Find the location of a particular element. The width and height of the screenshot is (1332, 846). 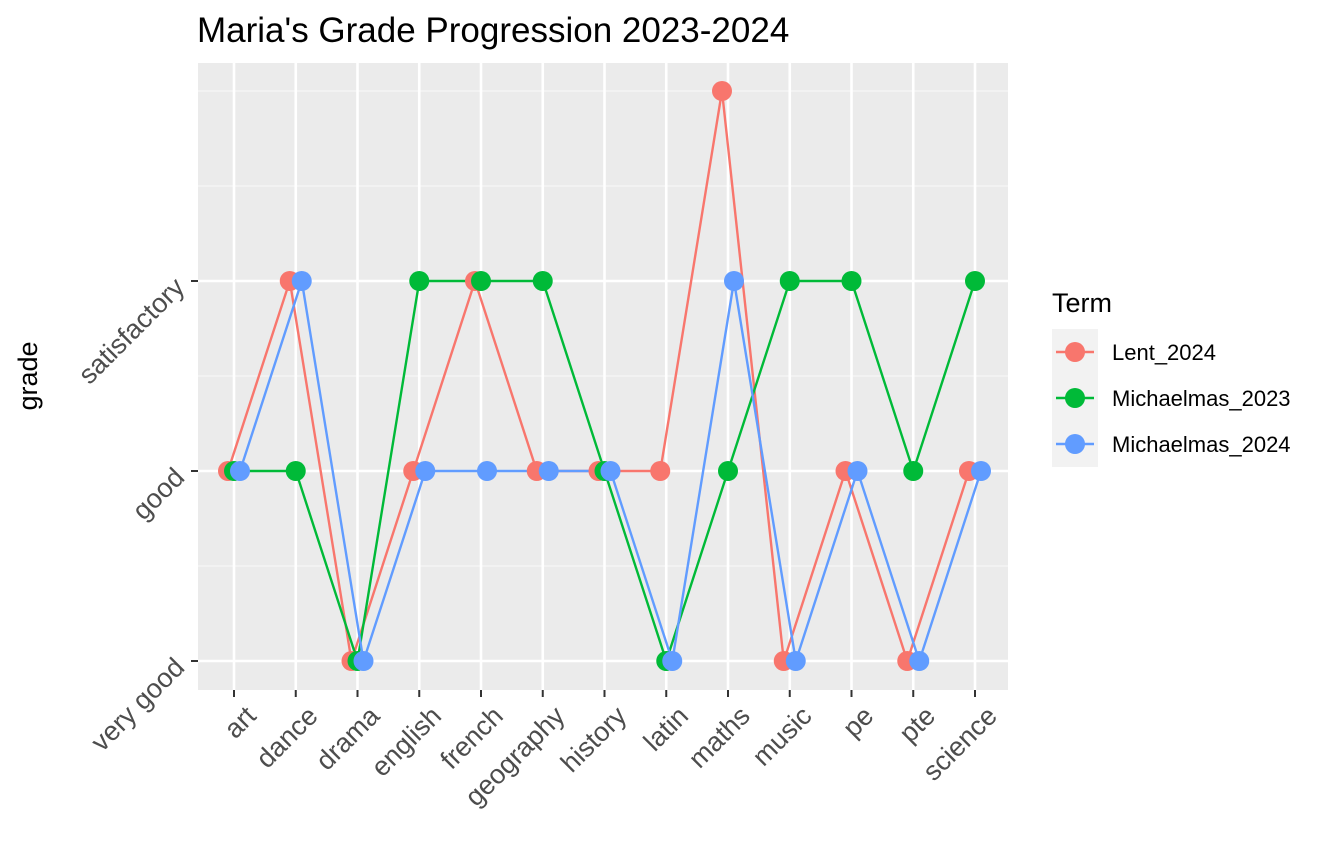

x-tick-label: dance is located at coordinates (286, 737).